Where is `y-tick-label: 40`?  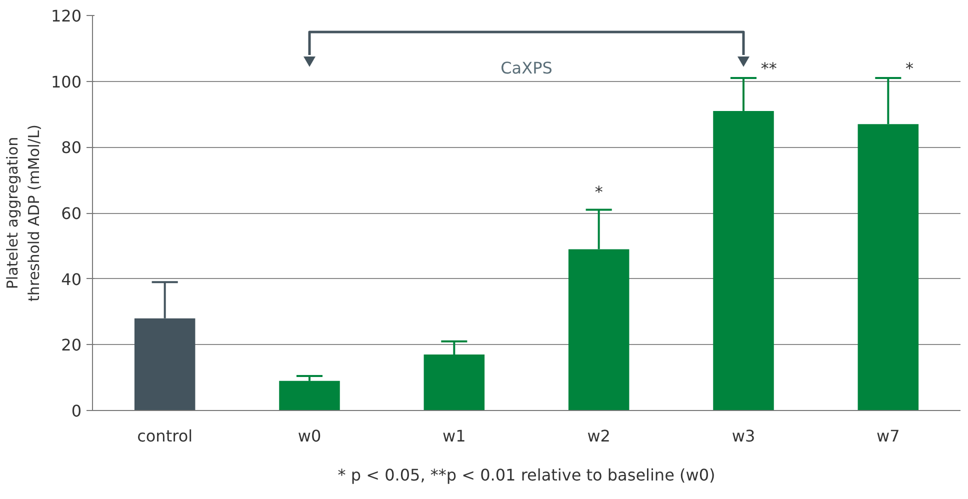 y-tick-label: 40 is located at coordinates (71, 279).